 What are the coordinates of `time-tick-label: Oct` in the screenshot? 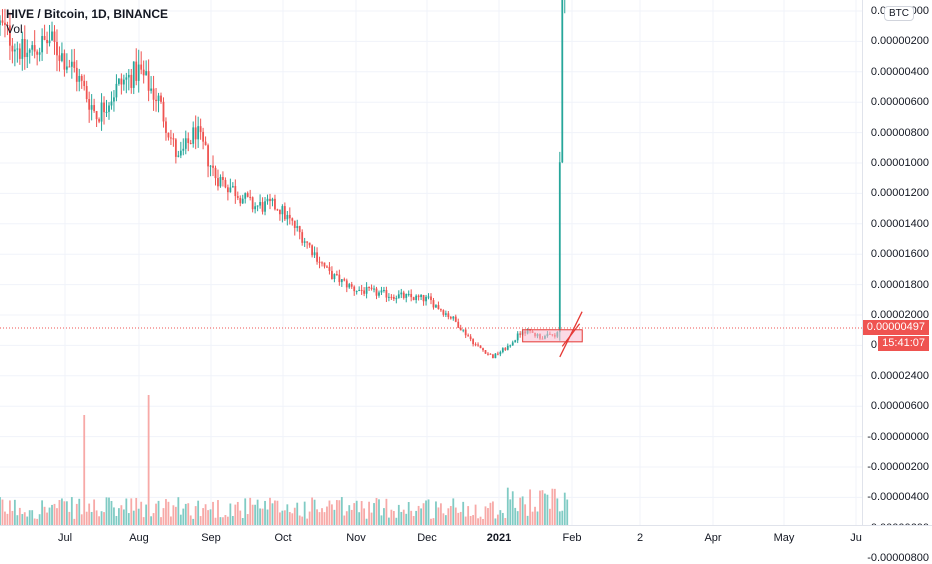 It's located at (283, 538).